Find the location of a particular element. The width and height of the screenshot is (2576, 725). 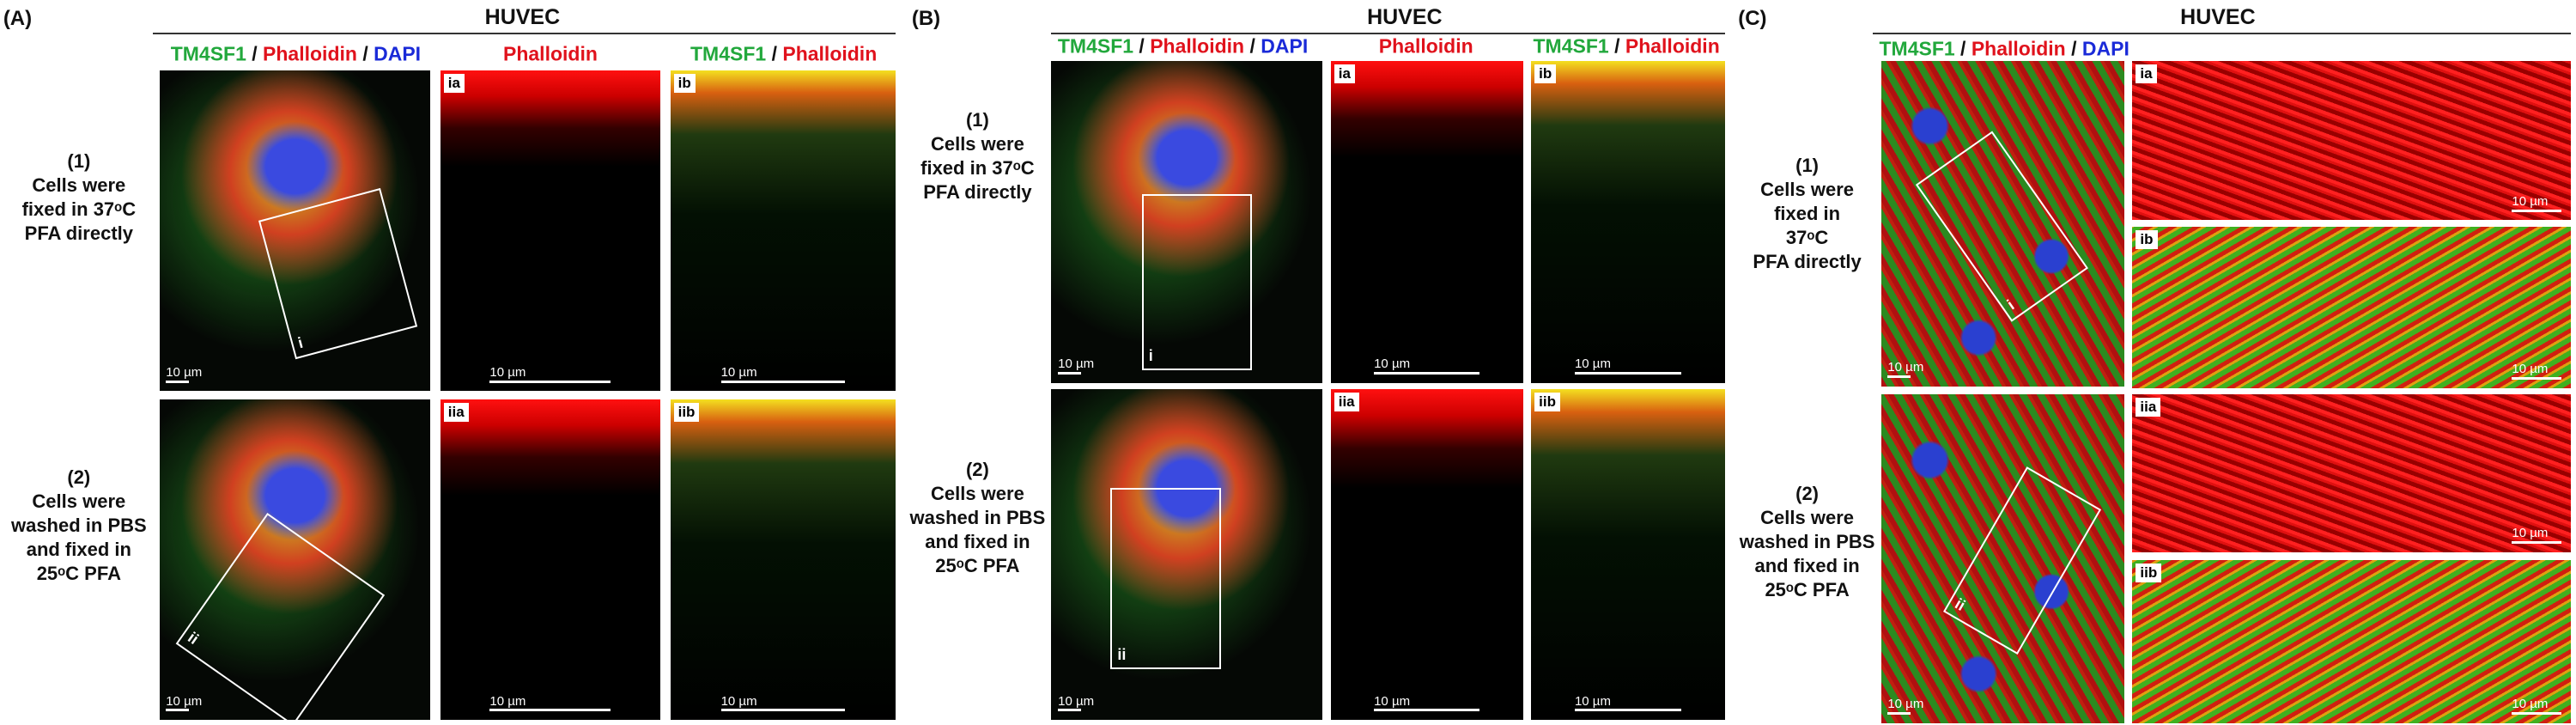

row-label-line: 25ᵒC PFA is located at coordinates (1807, 590).